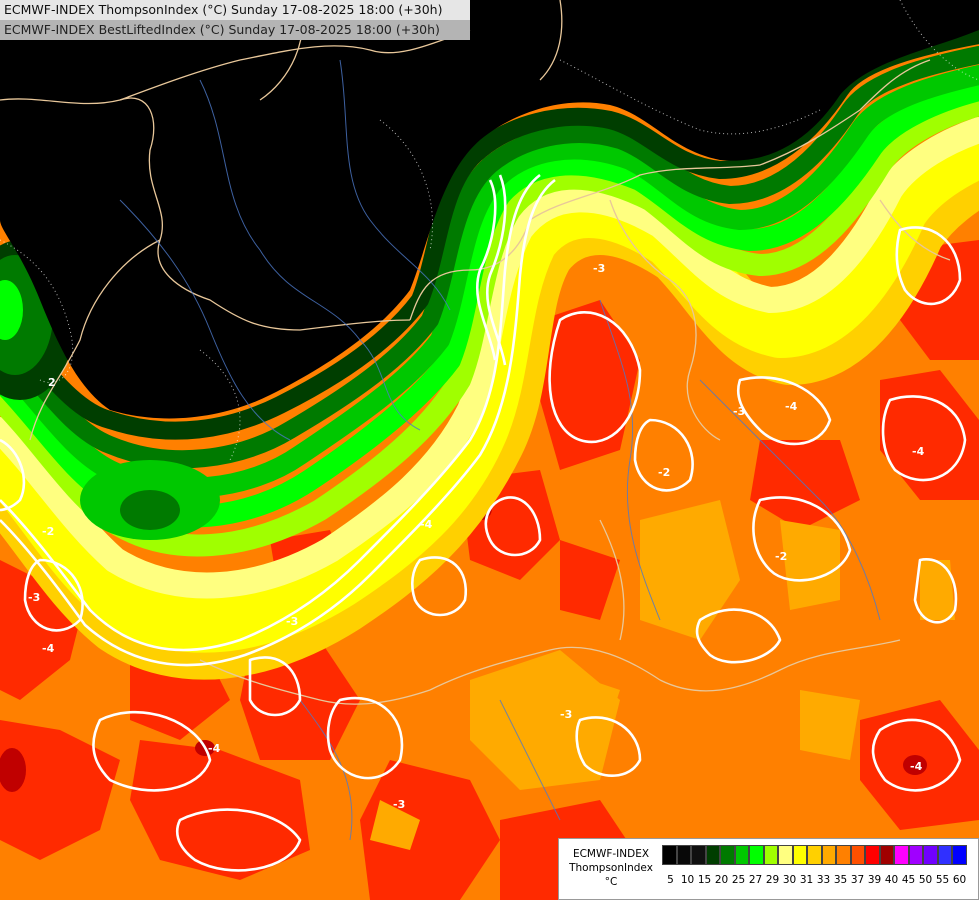 This screenshot has width=979, height=900. What do you see at coordinates (874, 880) in the screenshot?
I see `legend-tick-label: 39` at bounding box center [874, 880].